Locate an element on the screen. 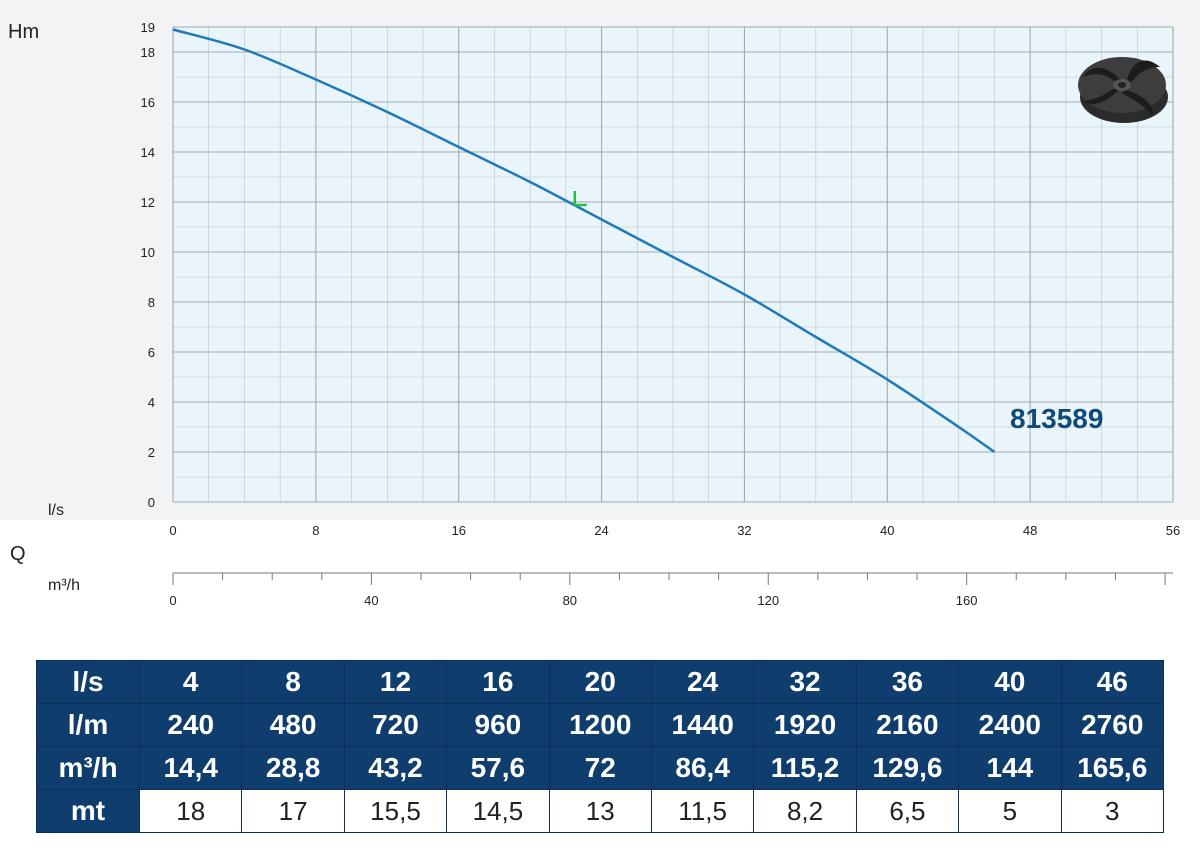 This screenshot has width=1200, height=860. table-cell: 2160 is located at coordinates (907, 725).